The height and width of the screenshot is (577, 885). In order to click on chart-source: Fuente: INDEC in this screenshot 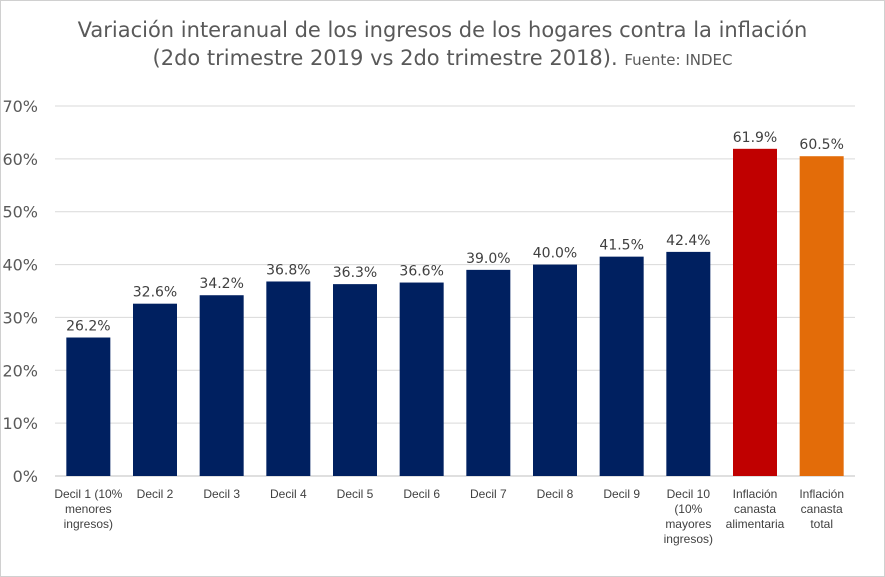, I will do `click(678, 60)`.